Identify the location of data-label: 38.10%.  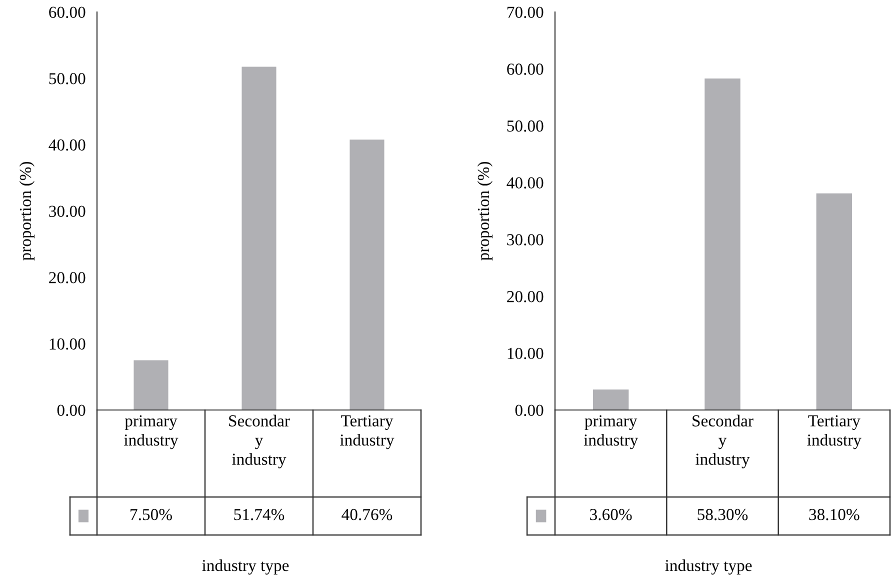
(834, 514).